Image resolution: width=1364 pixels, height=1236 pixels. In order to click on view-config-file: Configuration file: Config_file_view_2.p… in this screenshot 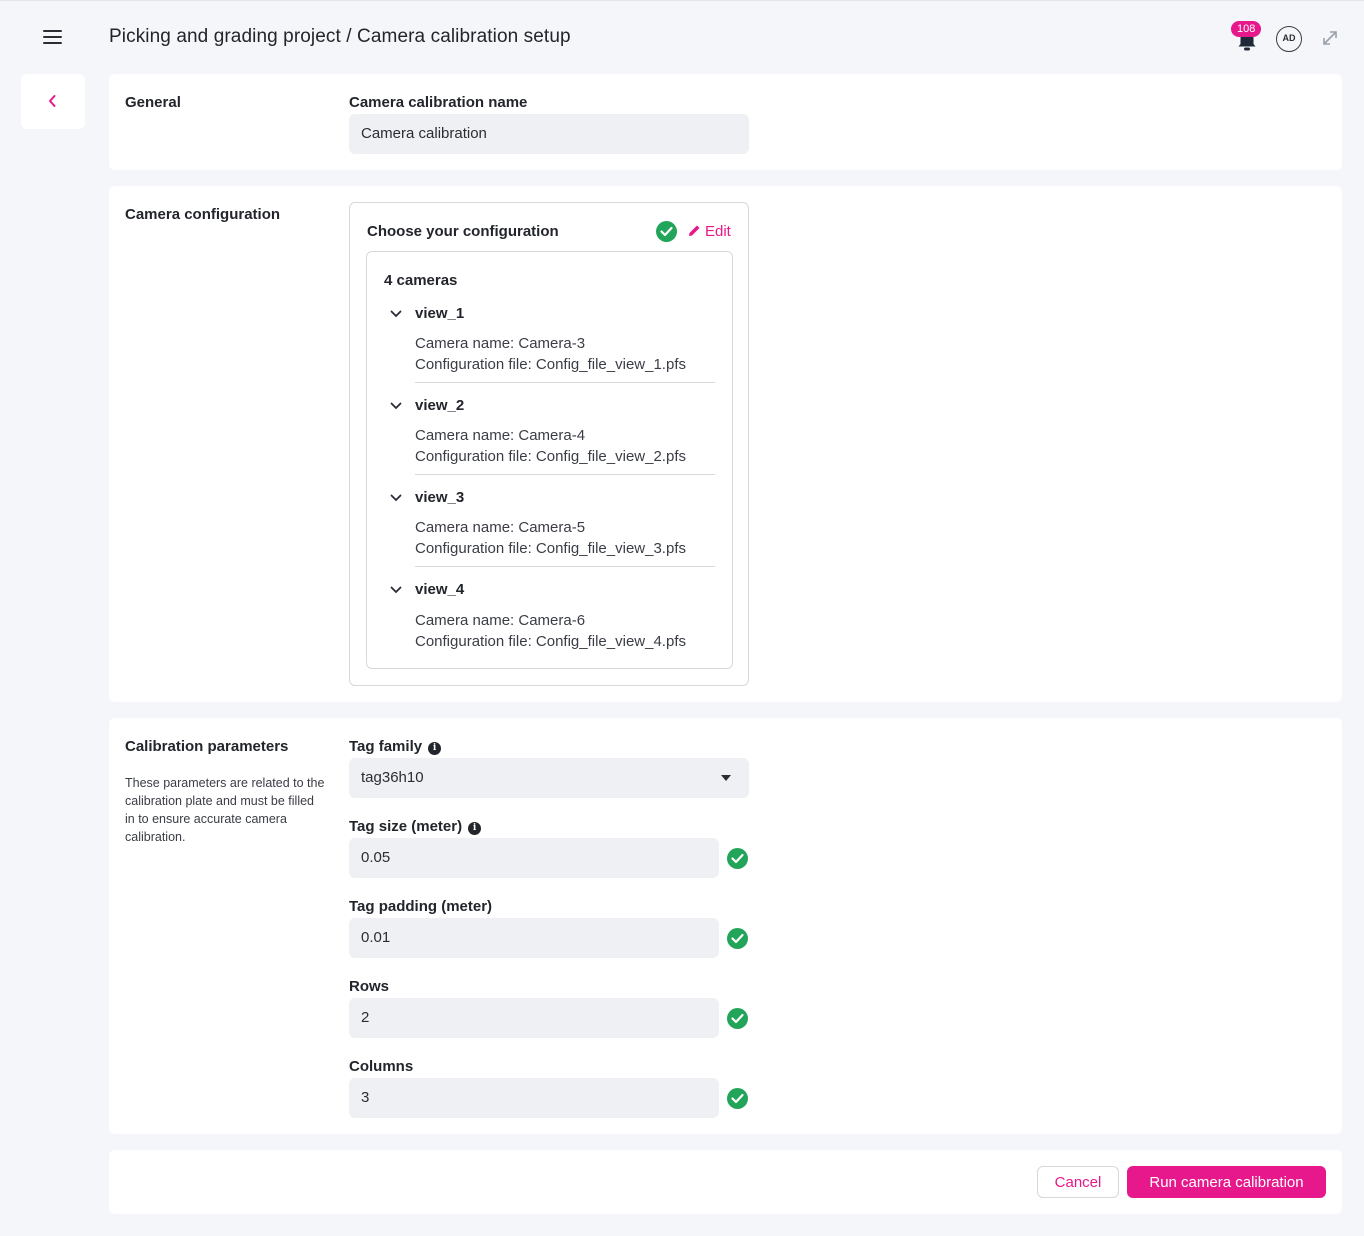, I will do `click(550, 456)`.